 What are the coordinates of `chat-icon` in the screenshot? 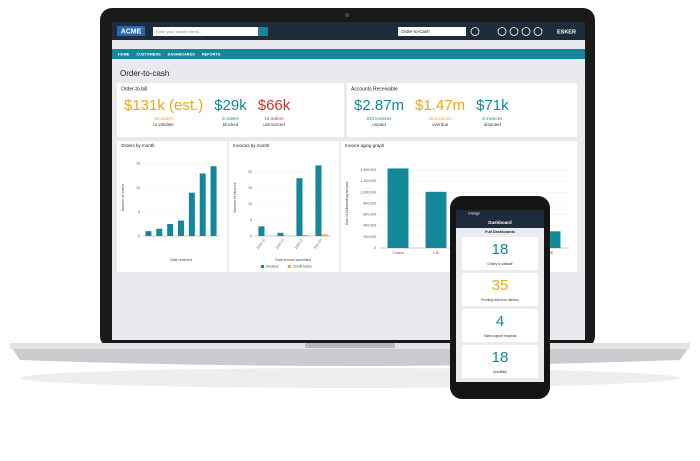 It's located at (502, 31).